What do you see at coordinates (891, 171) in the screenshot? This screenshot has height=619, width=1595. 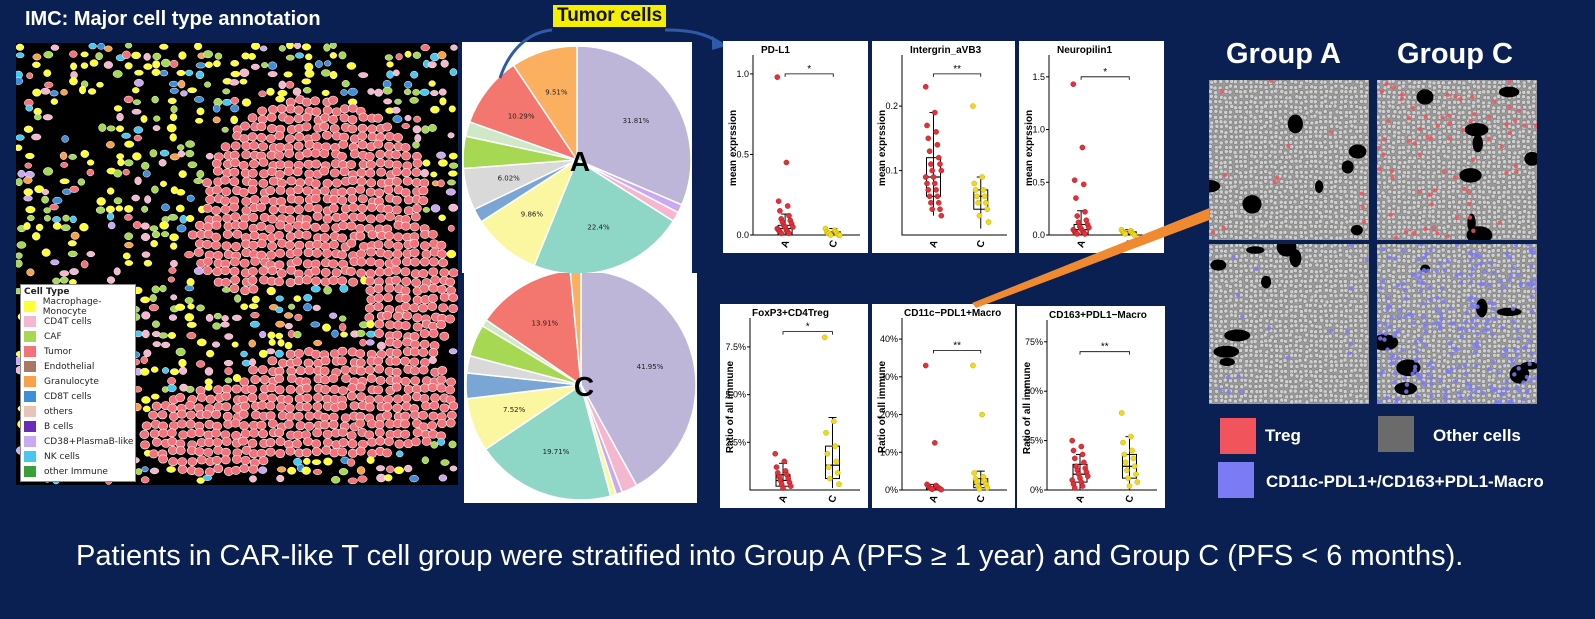 I see `y-tick-label: 0.1` at bounding box center [891, 171].